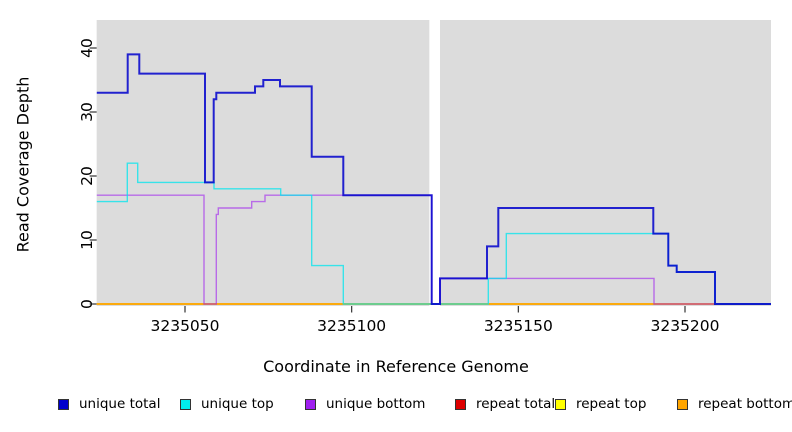  Describe the element at coordinates (87, 304) in the screenshot. I see `y-tick-label: 0` at that location.